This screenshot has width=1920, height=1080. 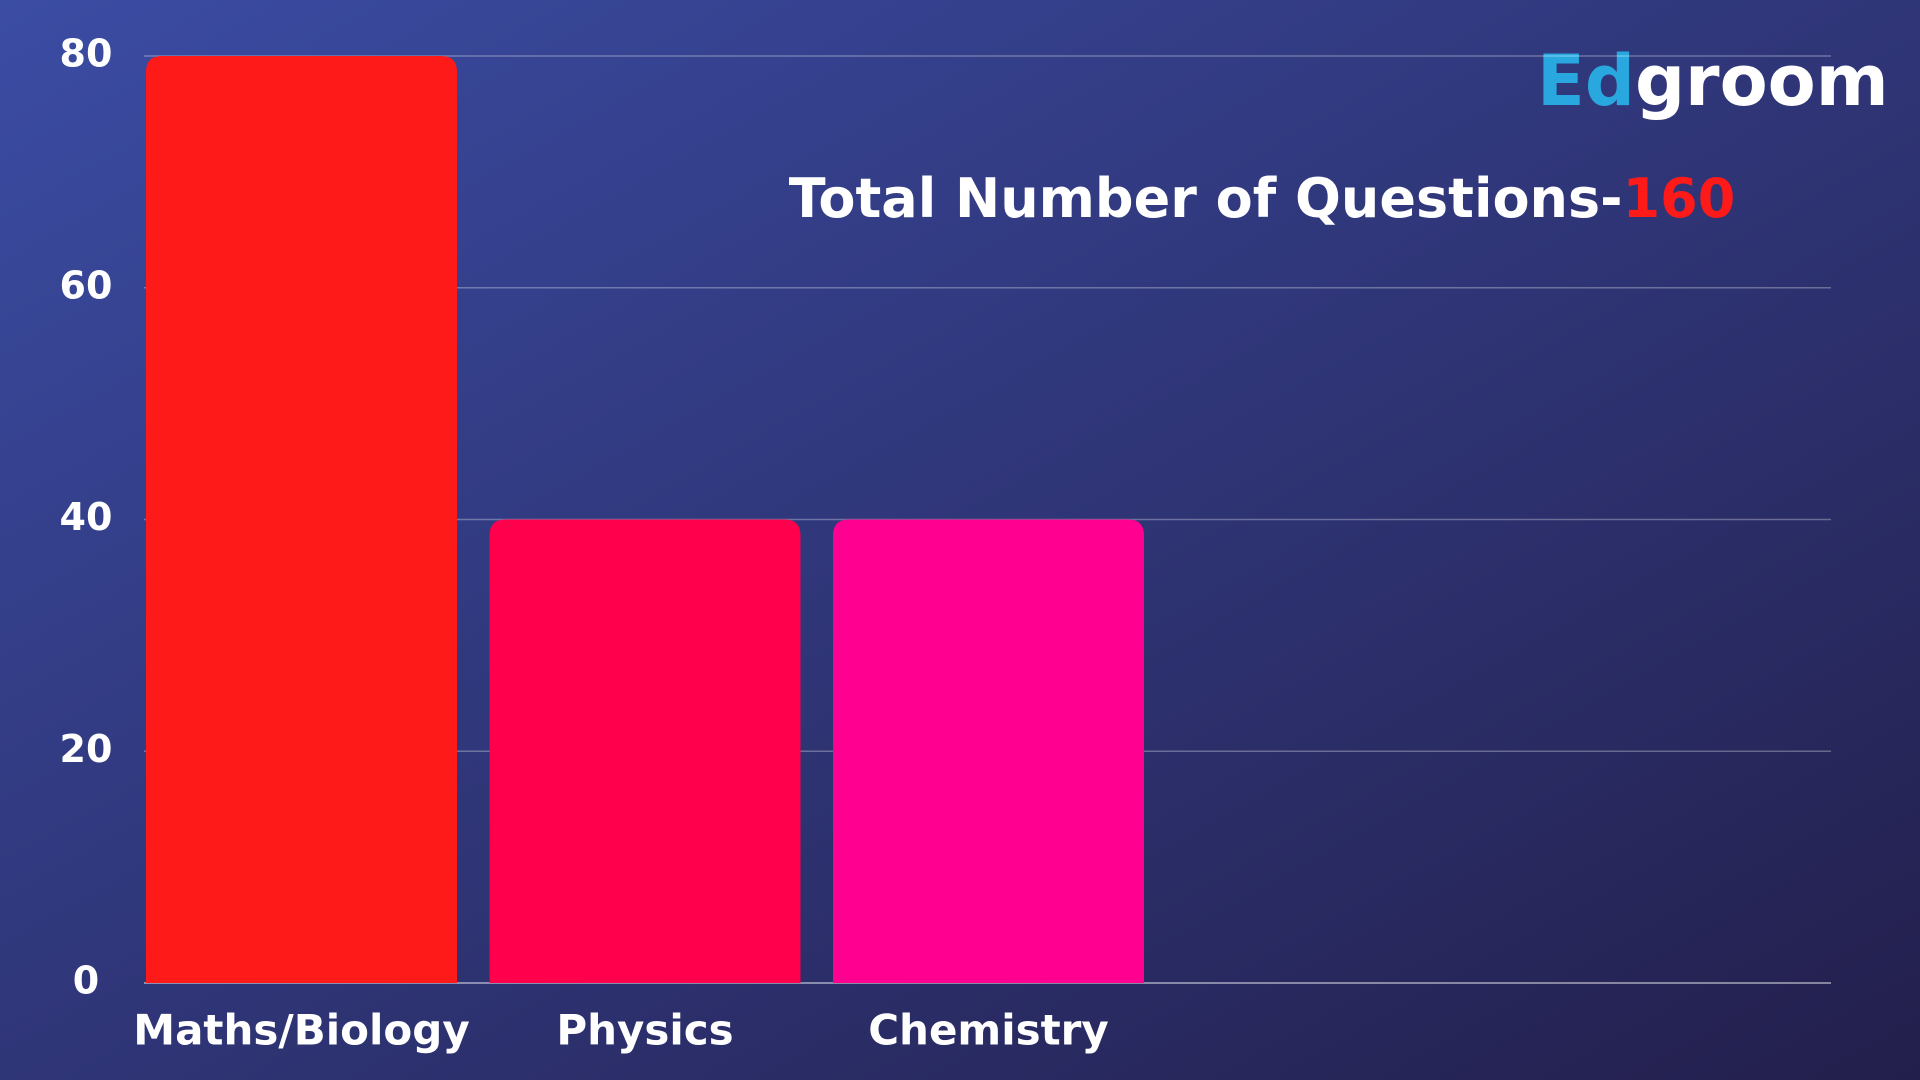 What do you see at coordinates (644, 1030) in the screenshot?
I see `x-tick-label: Physics` at bounding box center [644, 1030].